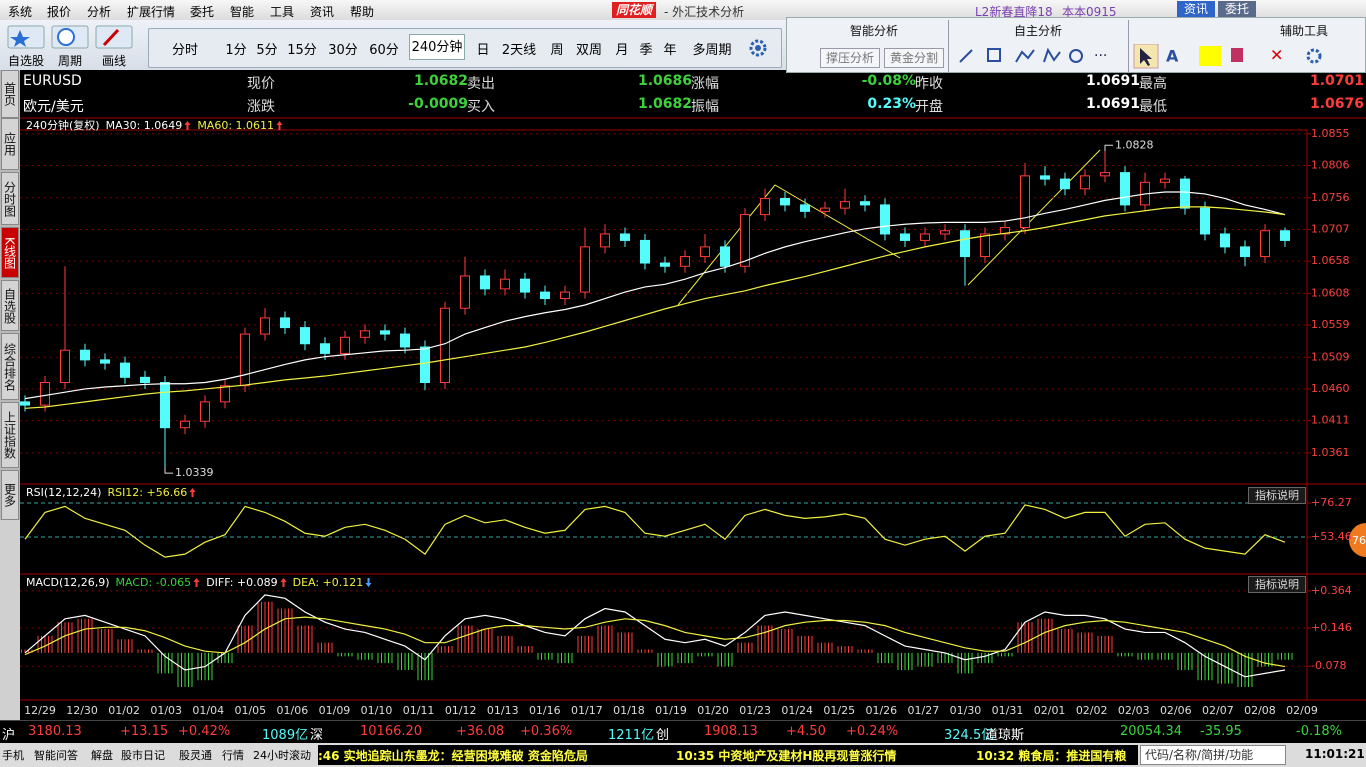 This screenshot has height=767, width=1366. I want to click on quote-label: 昨收, so click(929, 84).